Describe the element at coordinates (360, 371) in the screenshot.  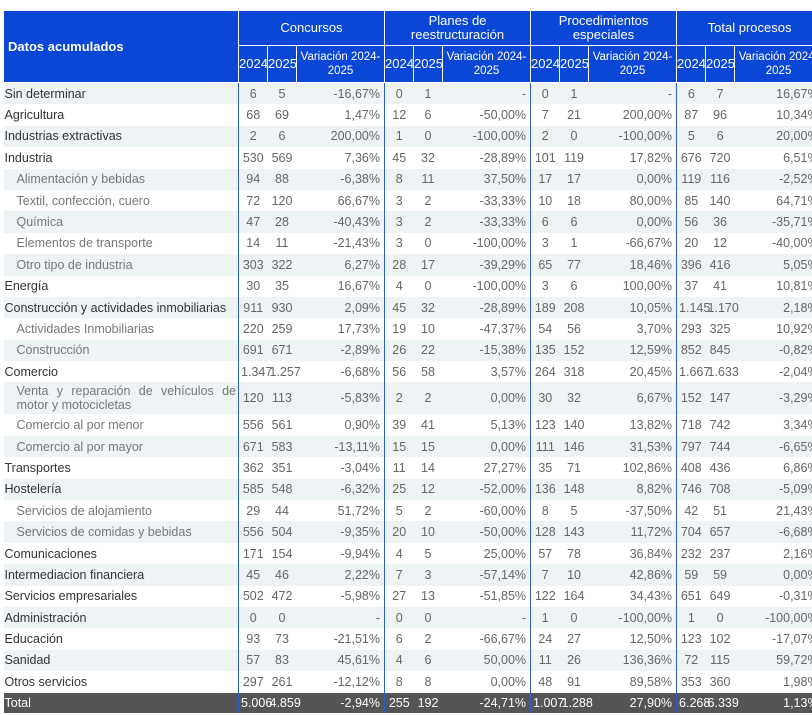
I see `variation-cell: -6,68%` at that location.